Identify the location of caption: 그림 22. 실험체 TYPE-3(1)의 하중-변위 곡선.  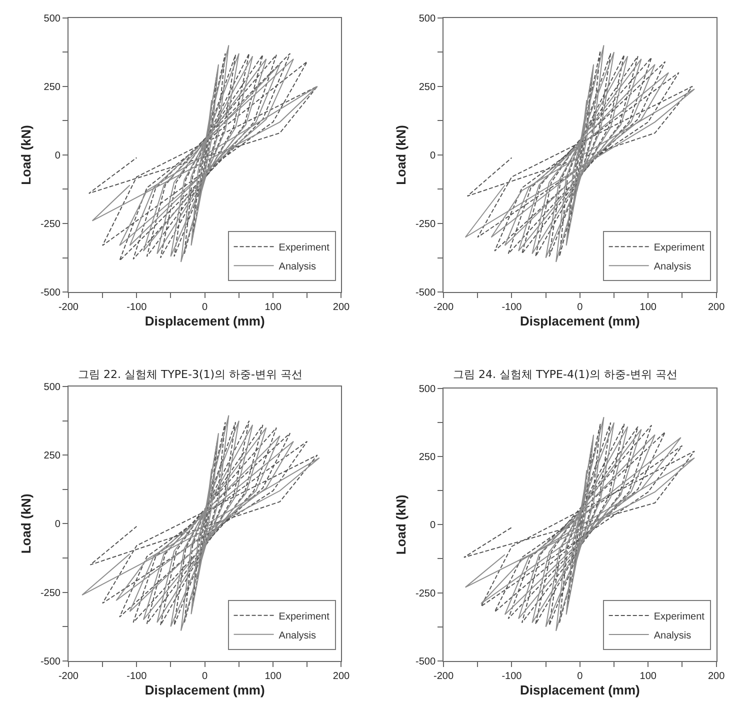
(190, 374).